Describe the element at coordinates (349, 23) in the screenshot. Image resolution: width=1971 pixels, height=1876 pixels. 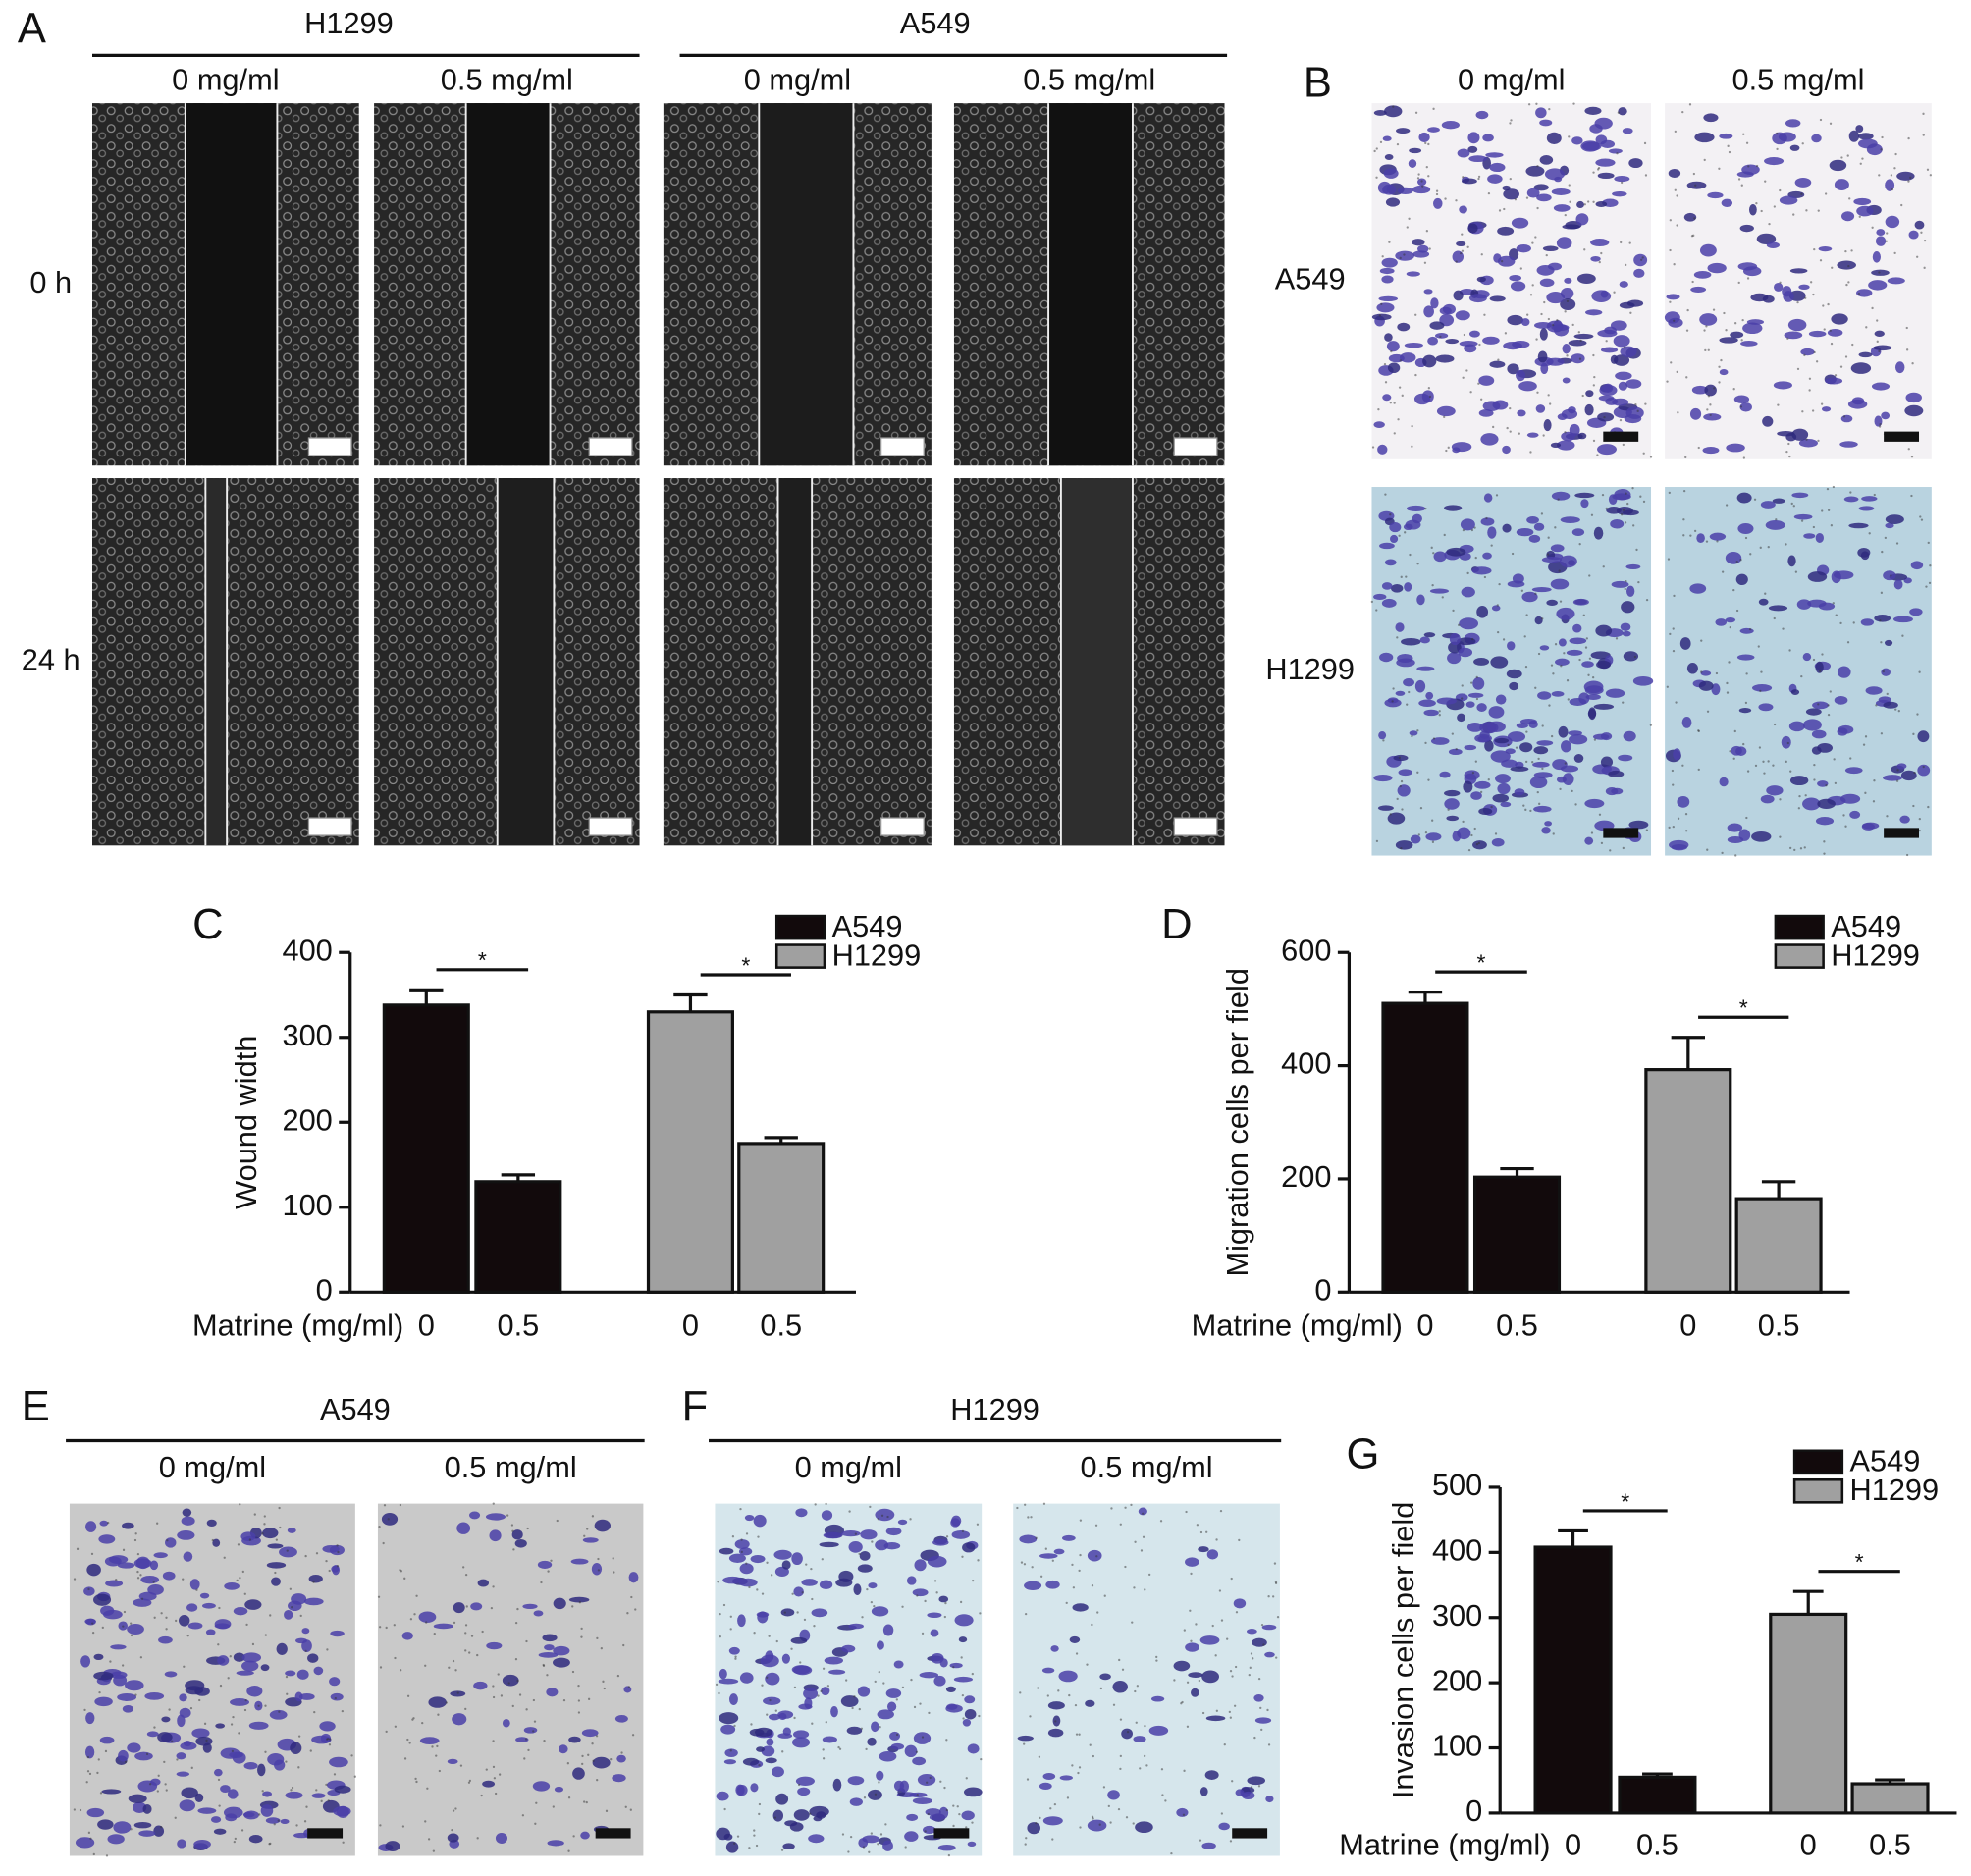
I see `group-title: H1299` at that location.